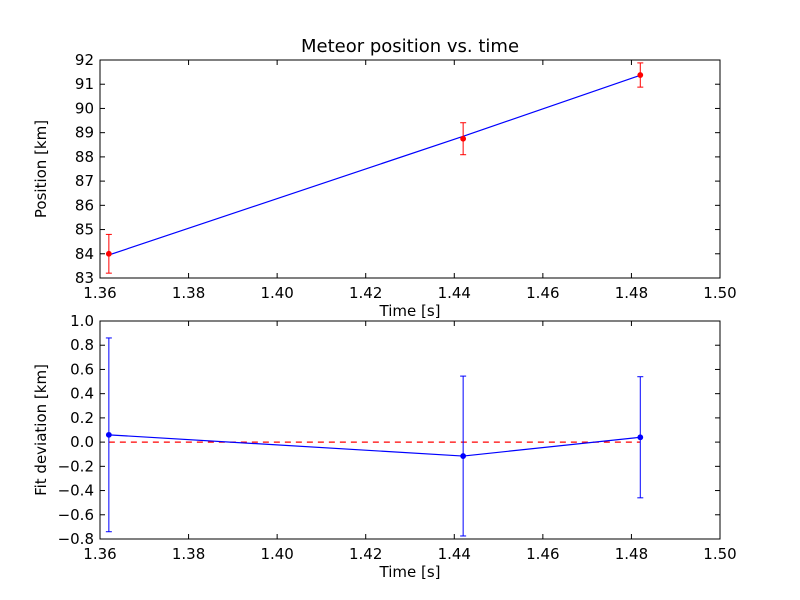 The width and height of the screenshot is (800, 600). Describe the element at coordinates (374, 445) in the screenshot. I see `deviation-line` at that location.